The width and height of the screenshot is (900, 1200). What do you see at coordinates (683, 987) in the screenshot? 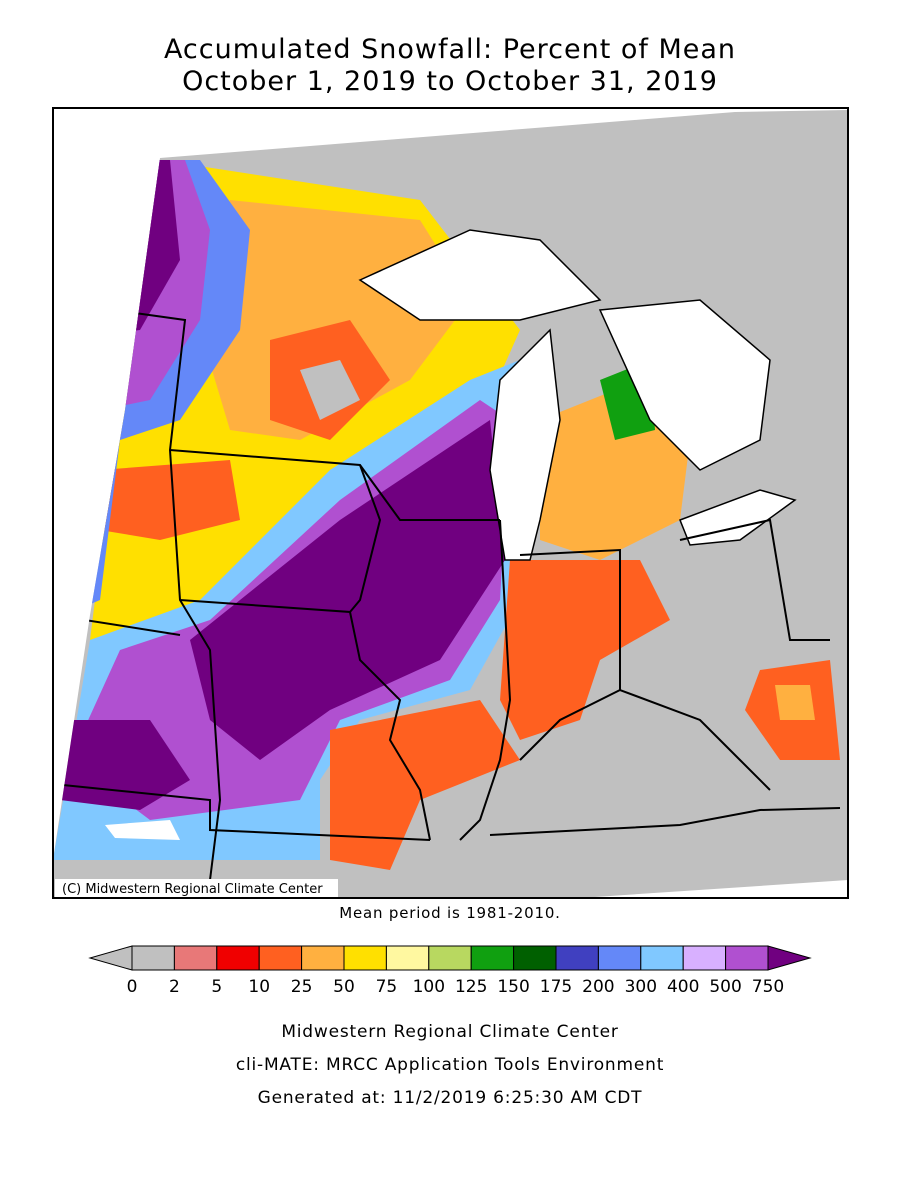
I see `colorbar-label: 400` at bounding box center [683, 987].